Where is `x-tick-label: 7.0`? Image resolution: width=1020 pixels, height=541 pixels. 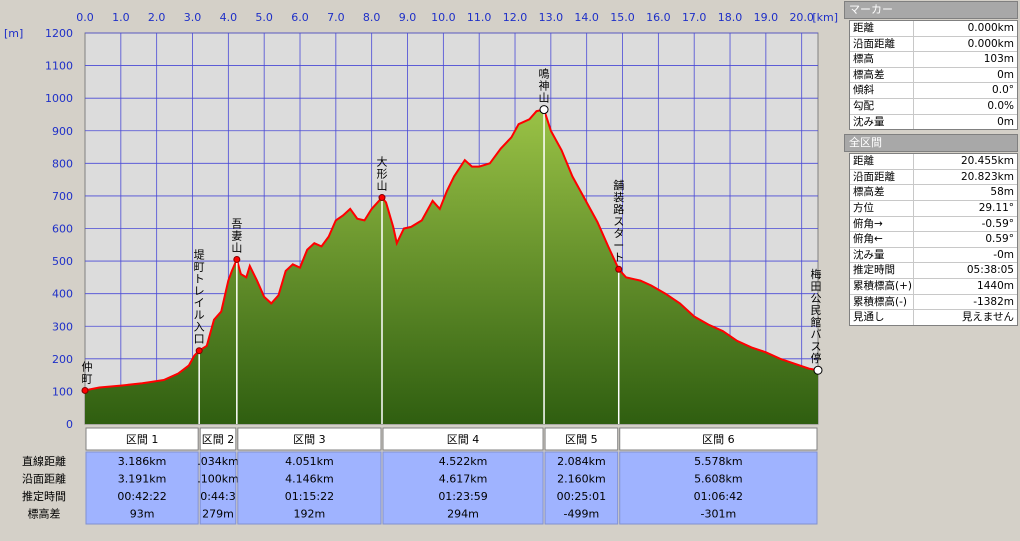
x-tick-label: 7.0 is located at coordinates (336, 17).